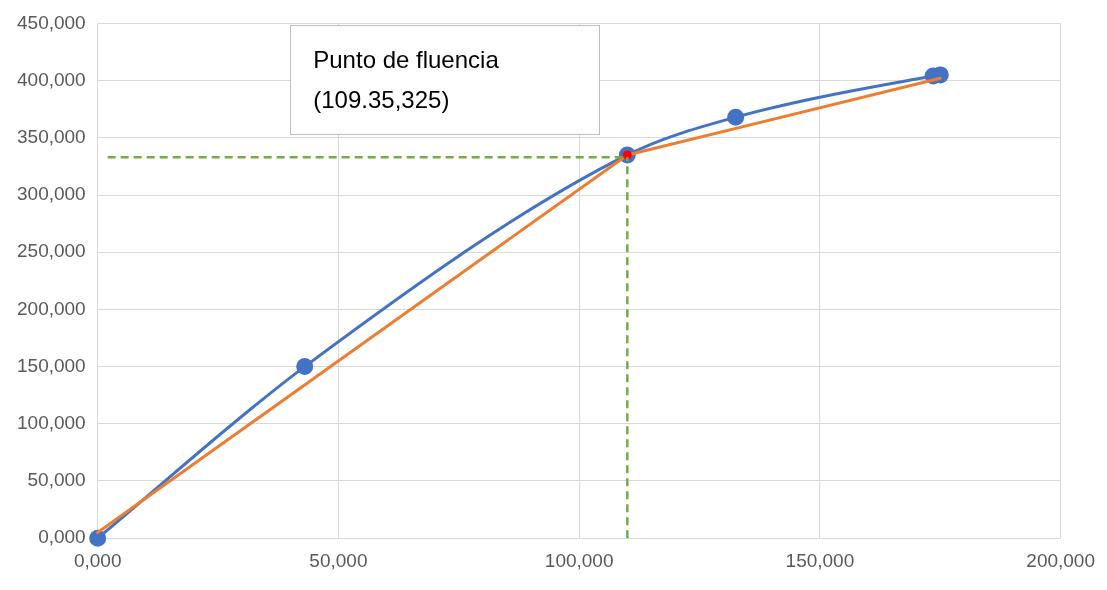 This screenshot has width=1107, height=590. What do you see at coordinates (51, 423) in the screenshot?
I see `y-tick-label: 100,000` at bounding box center [51, 423].